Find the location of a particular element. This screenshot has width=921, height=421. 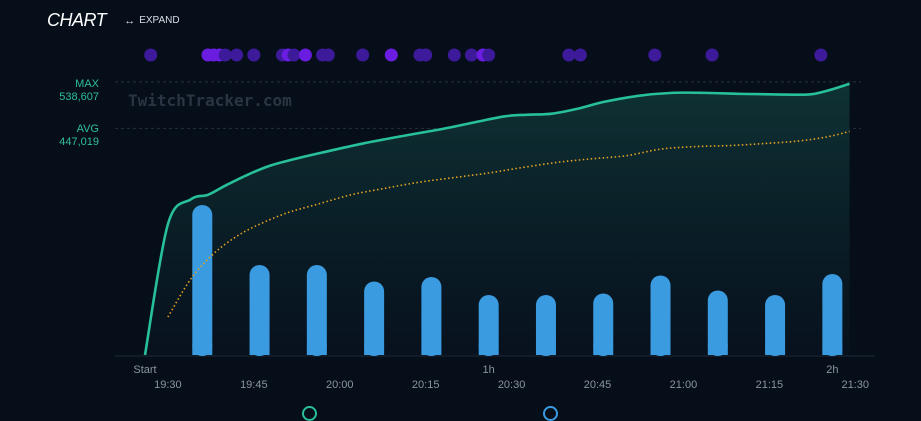

avg-label-text: AVG is located at coordinates (87, 129).